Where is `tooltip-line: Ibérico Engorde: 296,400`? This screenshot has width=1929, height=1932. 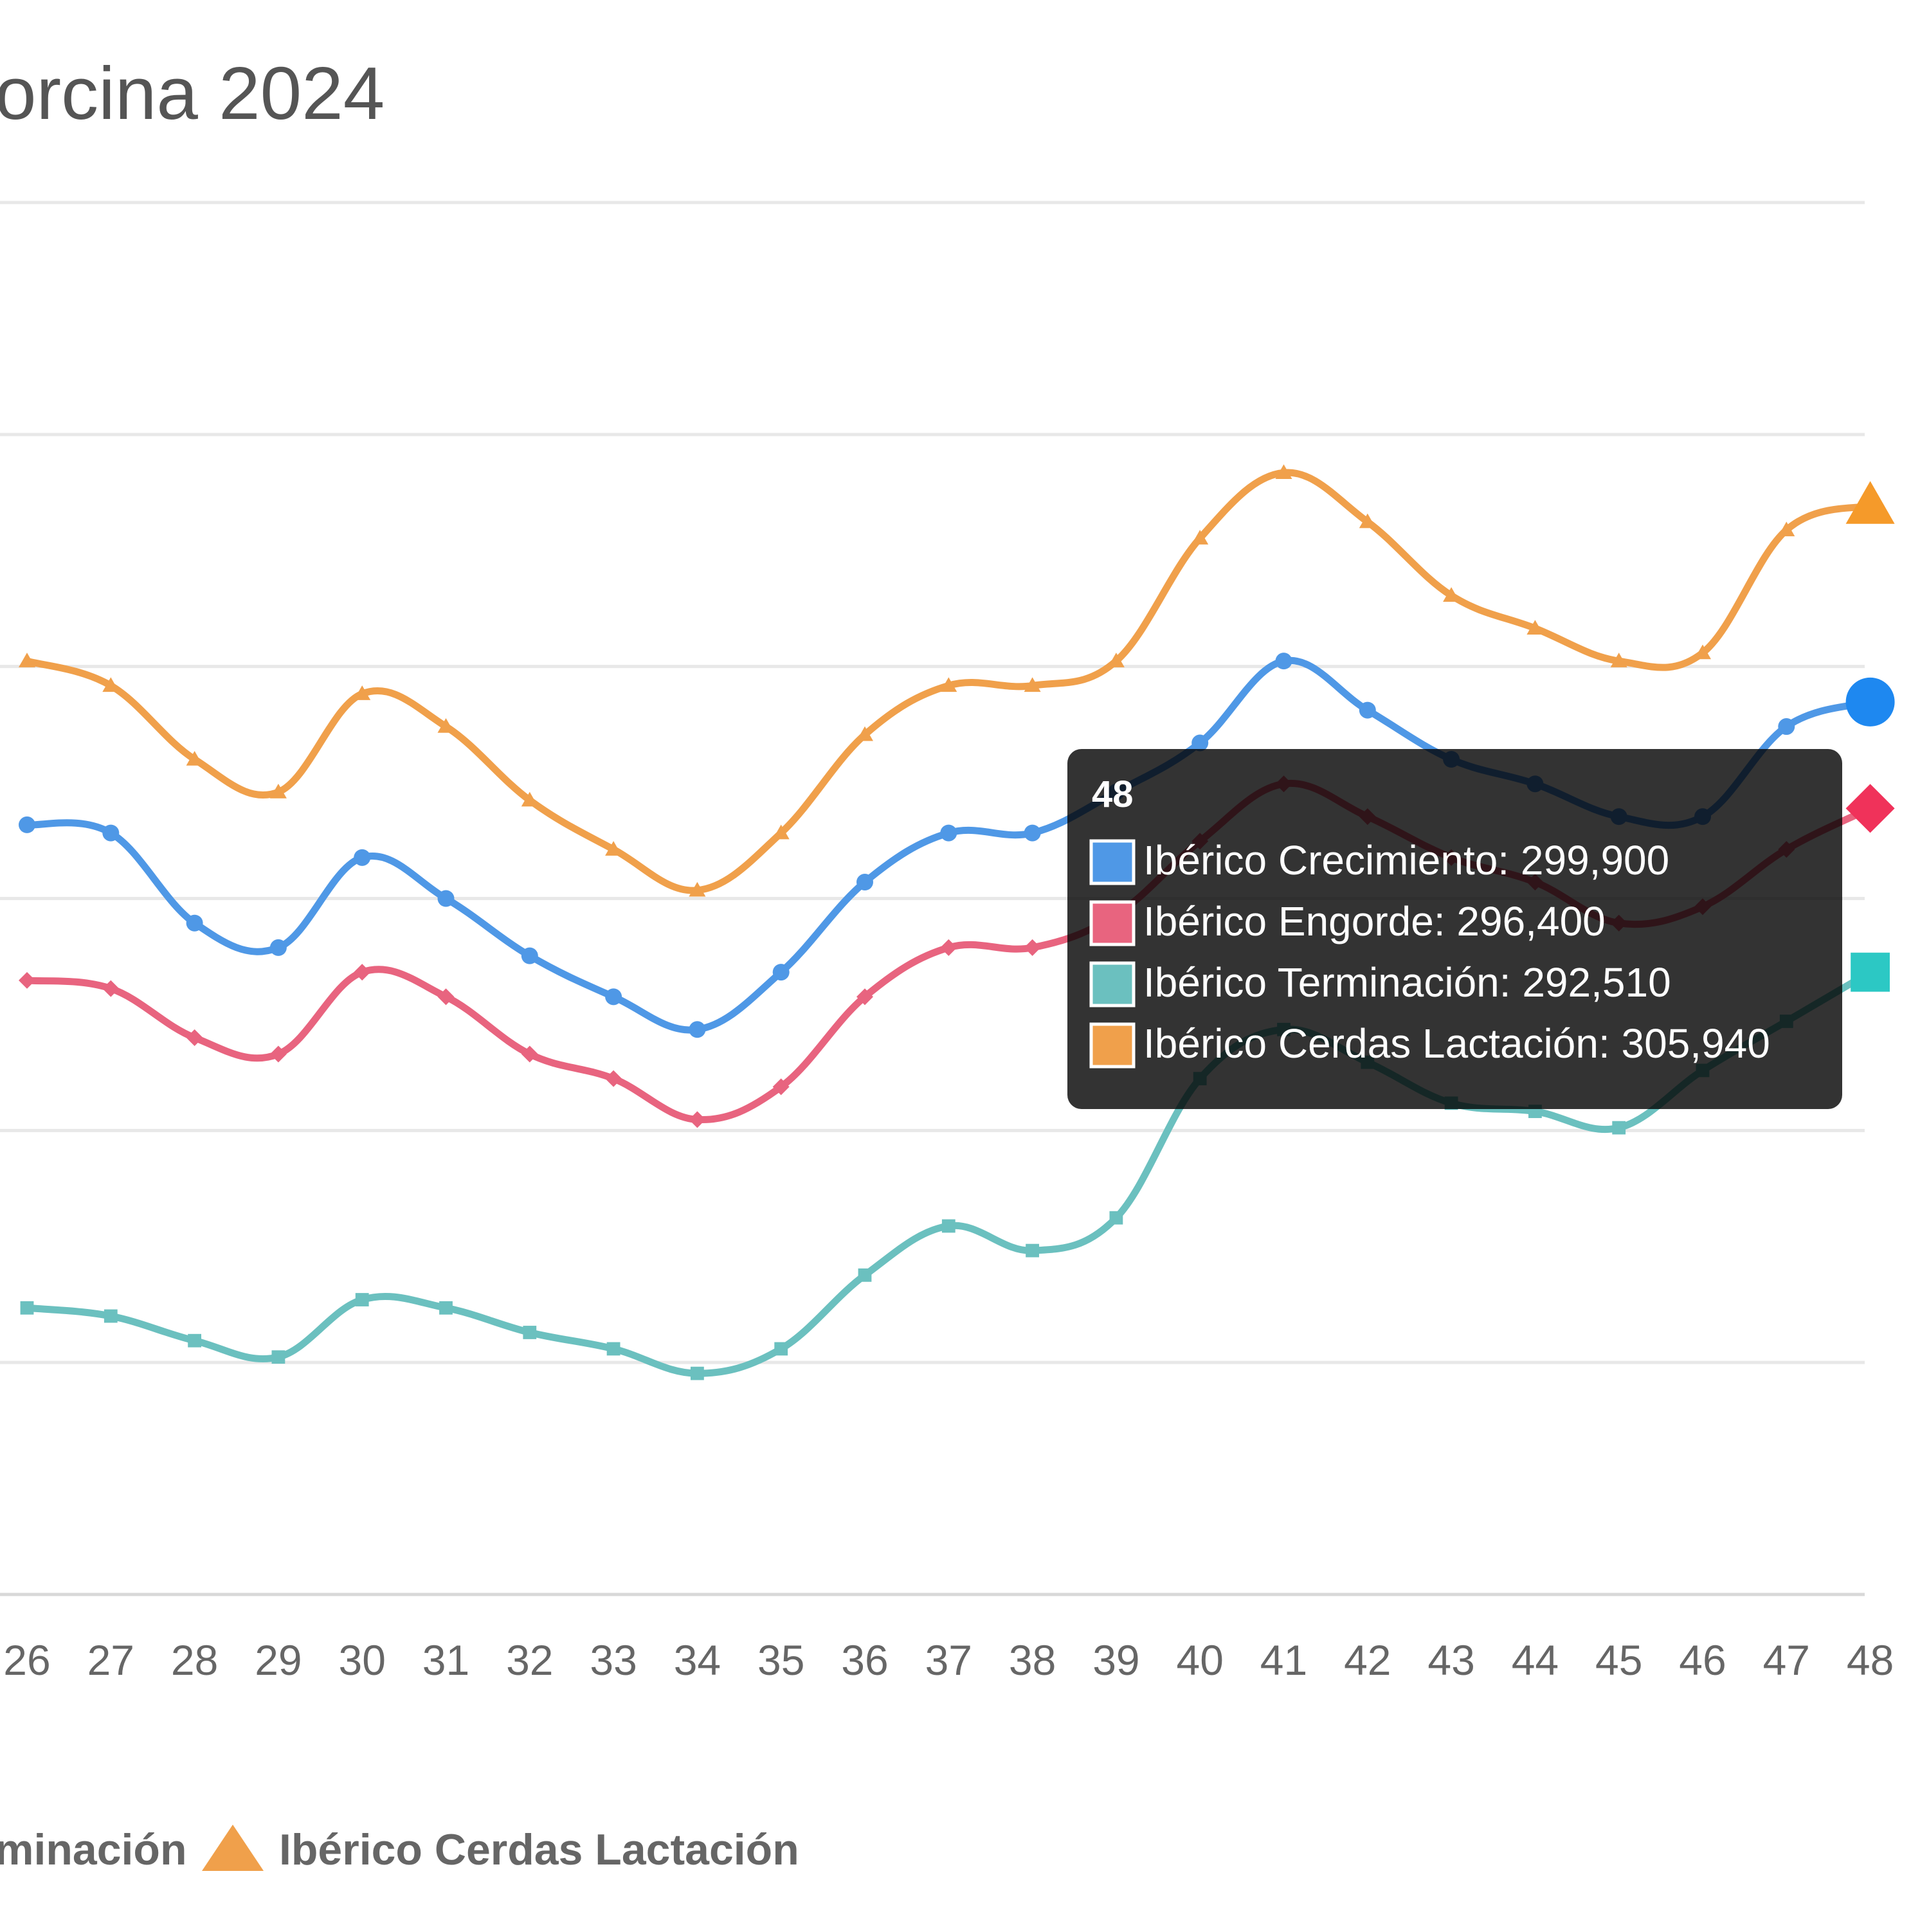 tooltip-line: Ibérico Engorde: 296,400 is located at coordinates (1374, 921).